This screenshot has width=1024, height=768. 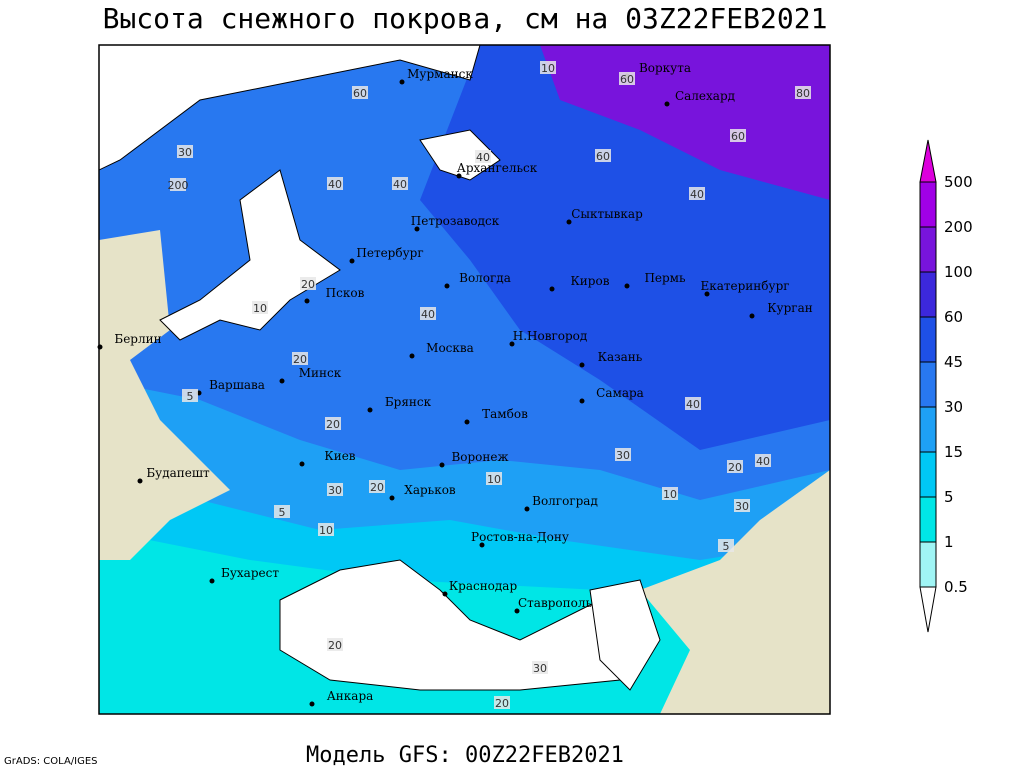 What do you see at coordinates (590, 281) in the screenshot?
I see `city-label: Киров` at bounding box center [590, 281].